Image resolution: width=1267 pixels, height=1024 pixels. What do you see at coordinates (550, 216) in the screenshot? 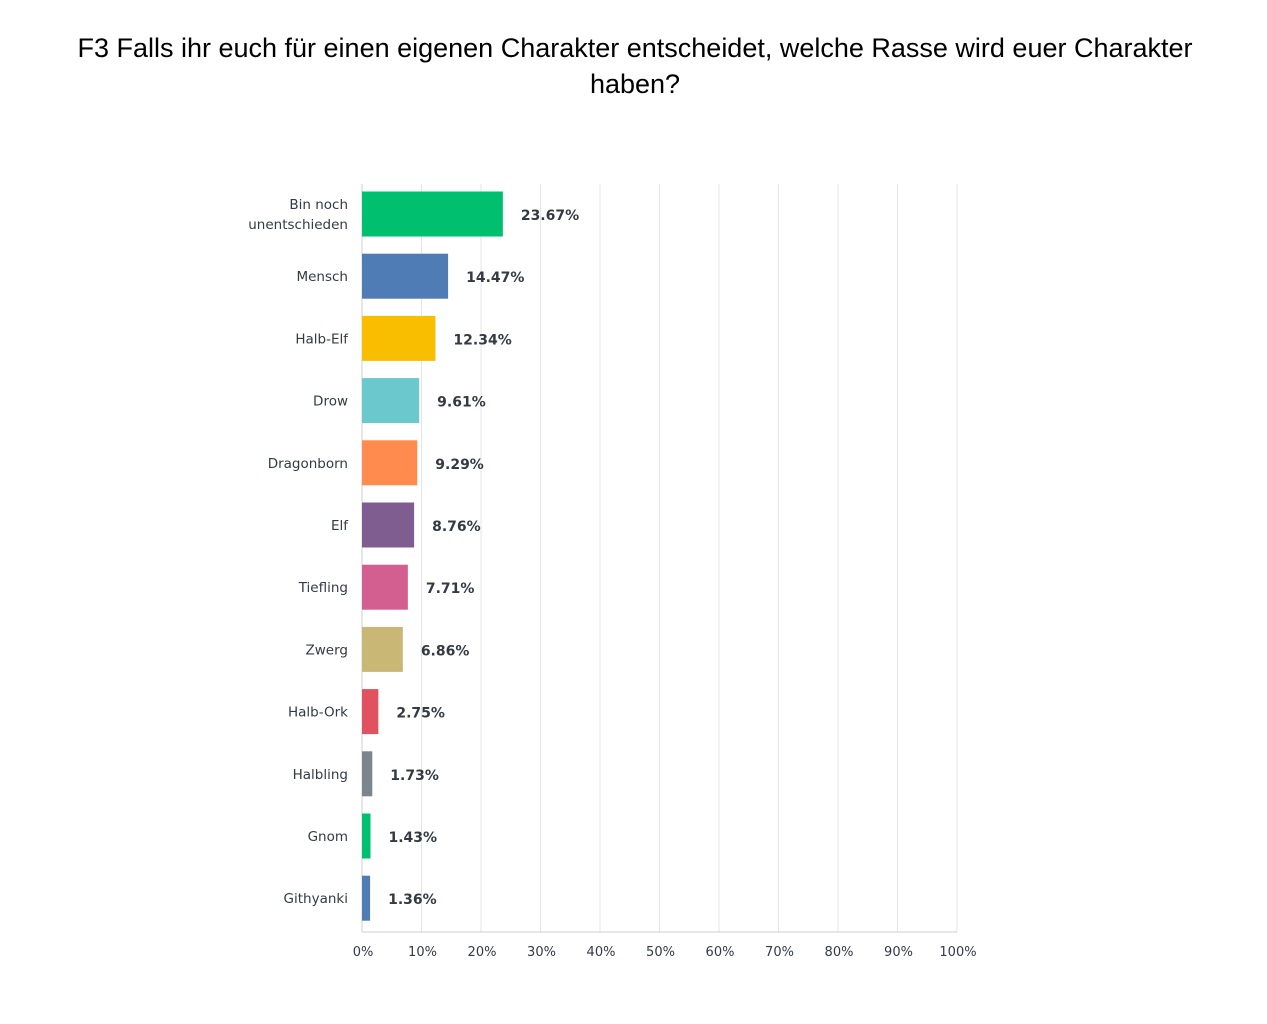
I see `data-label: 23.67%` at bounding box center [550, 216].